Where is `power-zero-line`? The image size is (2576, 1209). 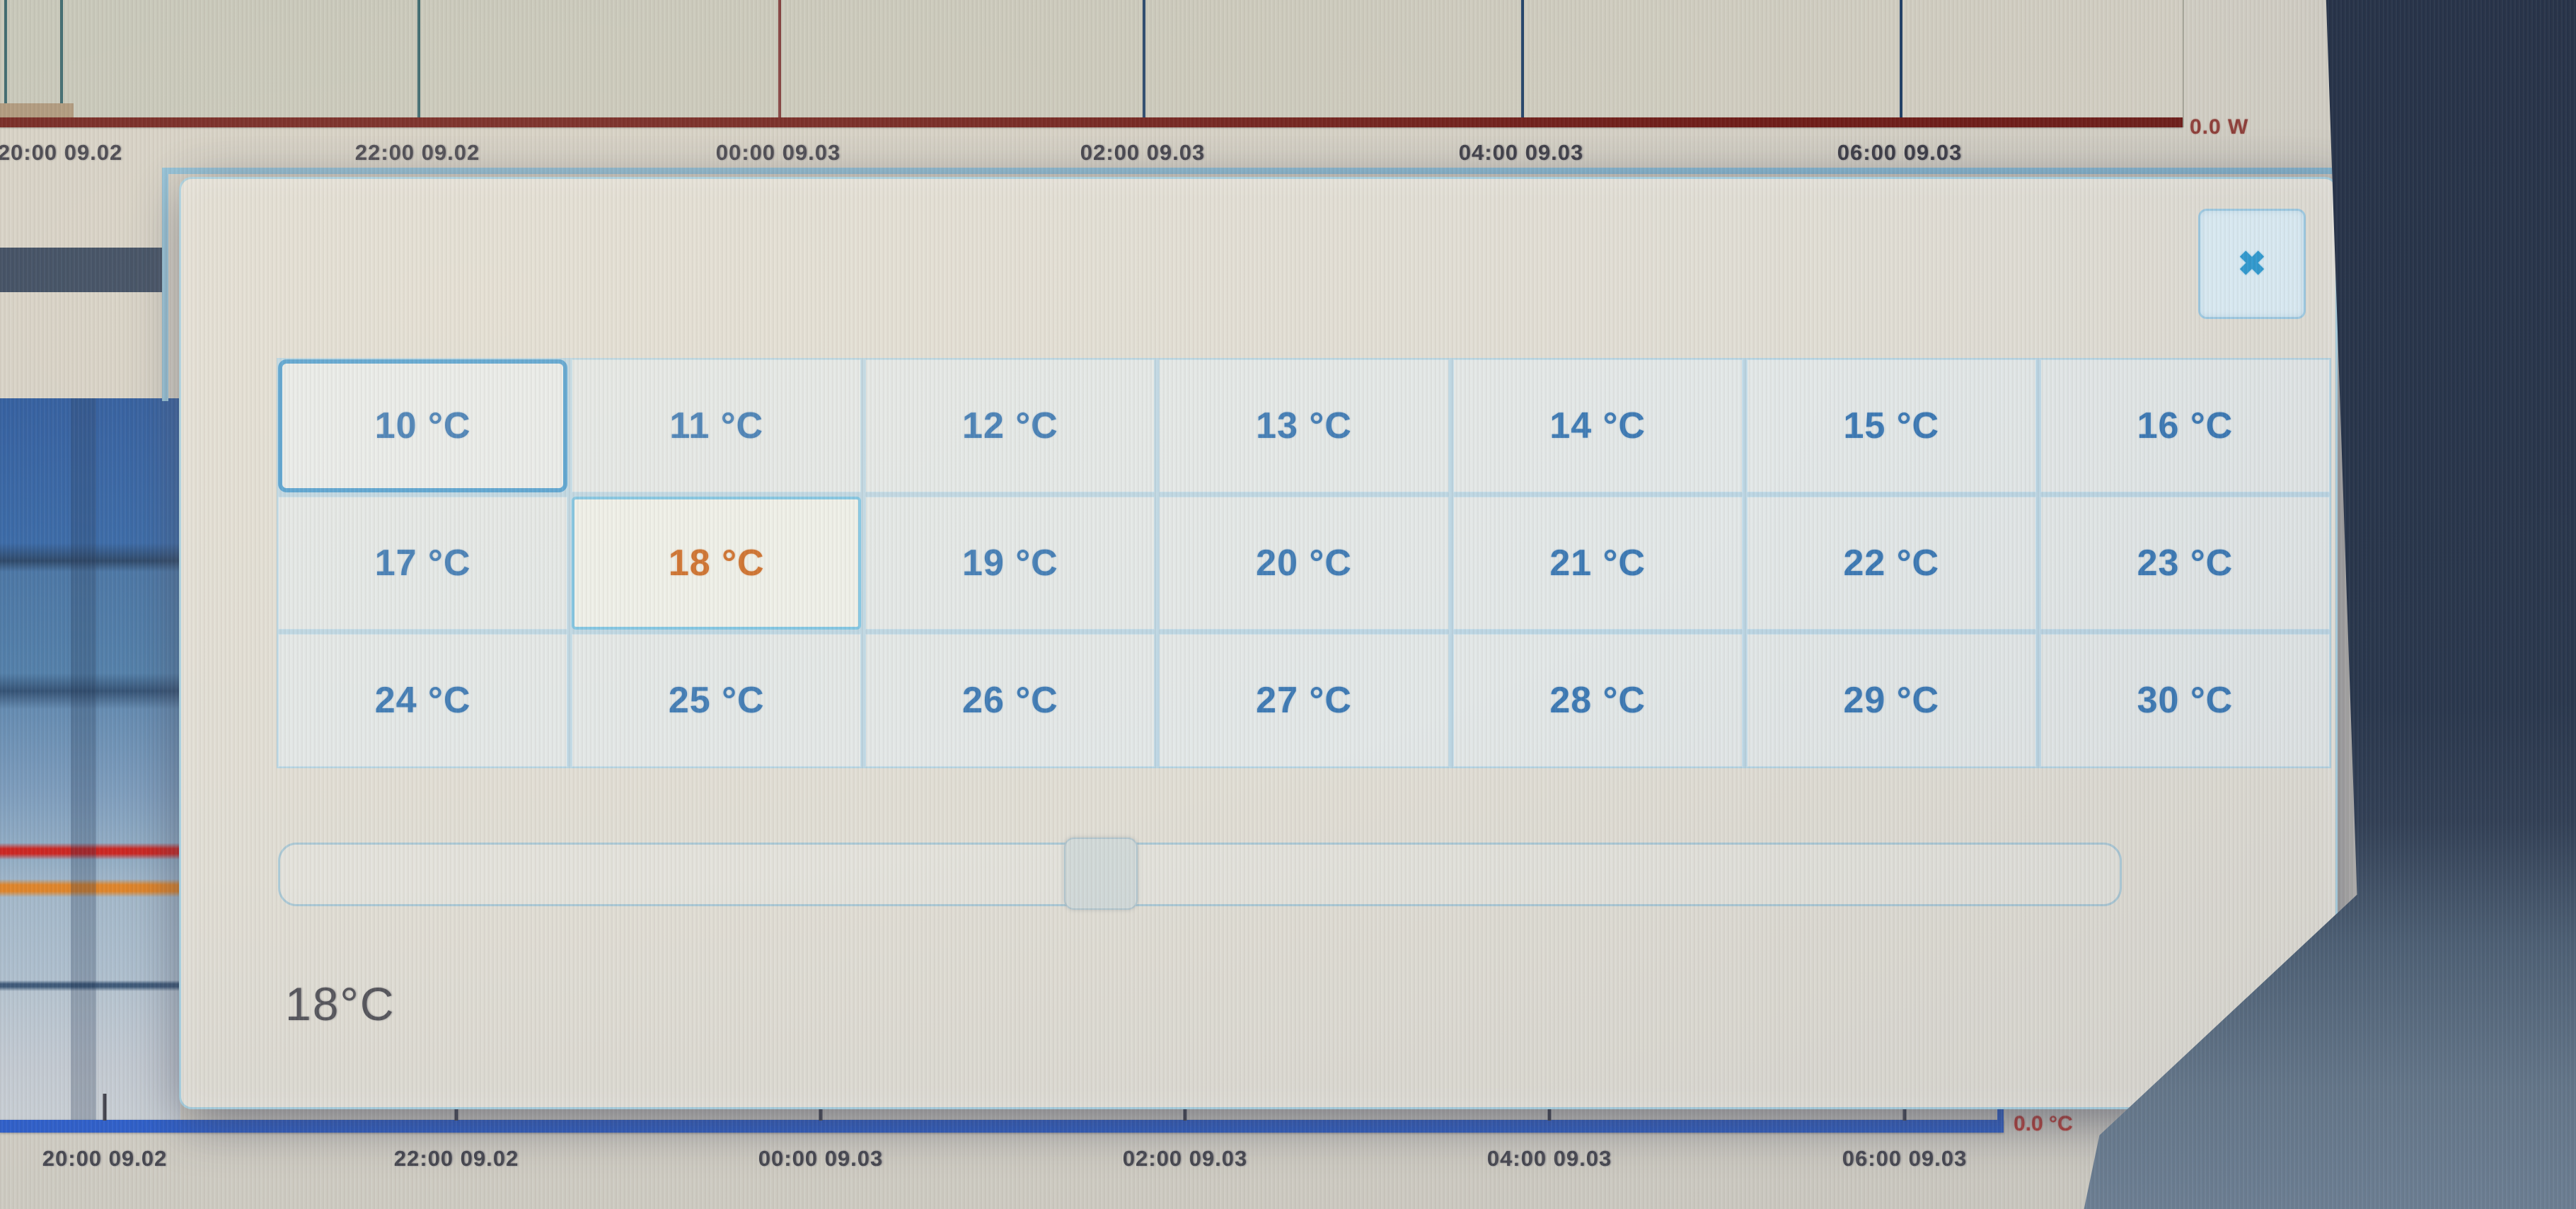 power-zero-line is located at coordinates (1091, 122).